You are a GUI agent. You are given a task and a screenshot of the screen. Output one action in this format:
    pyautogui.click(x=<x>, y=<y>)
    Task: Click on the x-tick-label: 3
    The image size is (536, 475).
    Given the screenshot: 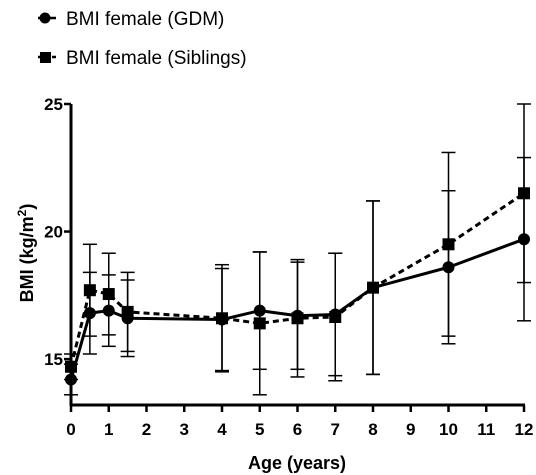 What is the action you would take?
    pyautogui.click(x=184, y=429)
    